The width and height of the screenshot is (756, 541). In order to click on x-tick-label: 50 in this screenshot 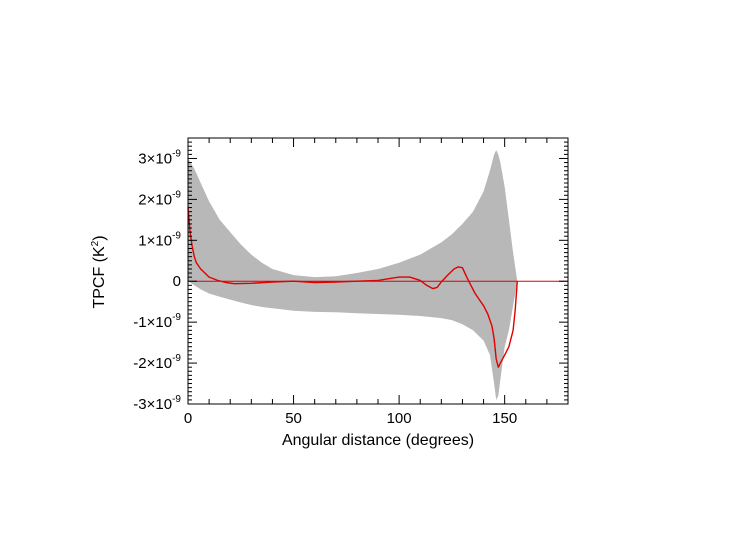, I will do `click(293, 418)`.